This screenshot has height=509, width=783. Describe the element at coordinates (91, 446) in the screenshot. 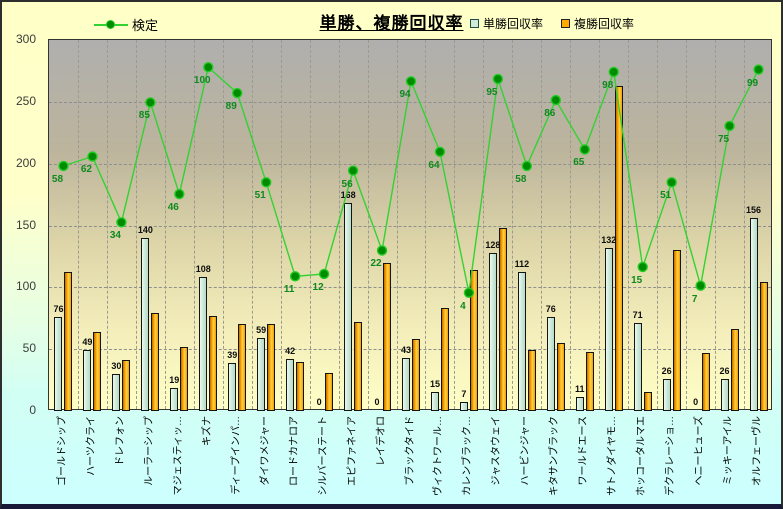

I see `x-tick-label: ハーツクライ` at that location.